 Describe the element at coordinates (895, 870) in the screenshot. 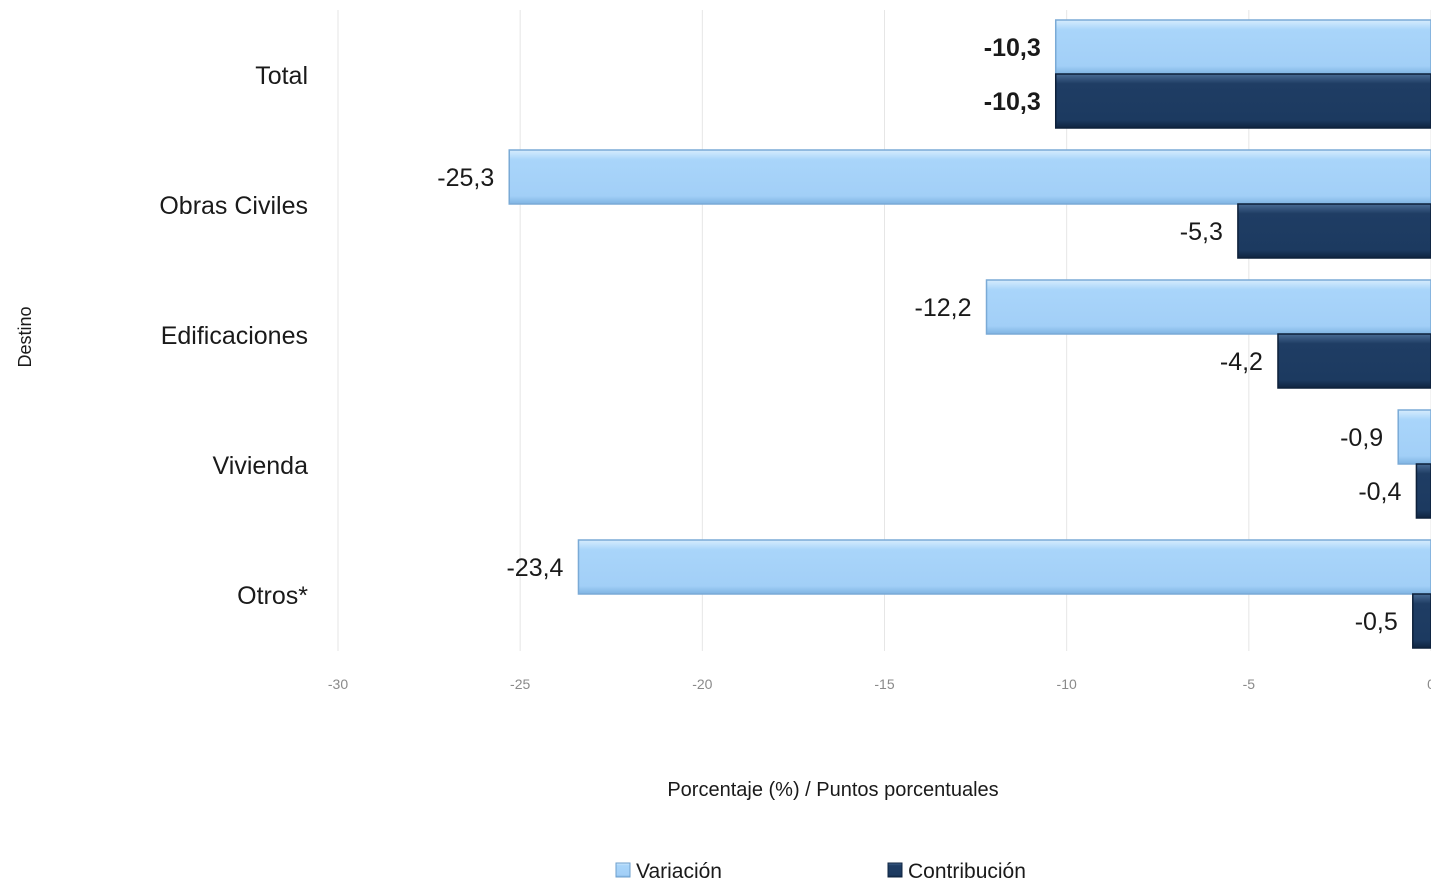

I see `legend-swatch-contribucion` at that location.